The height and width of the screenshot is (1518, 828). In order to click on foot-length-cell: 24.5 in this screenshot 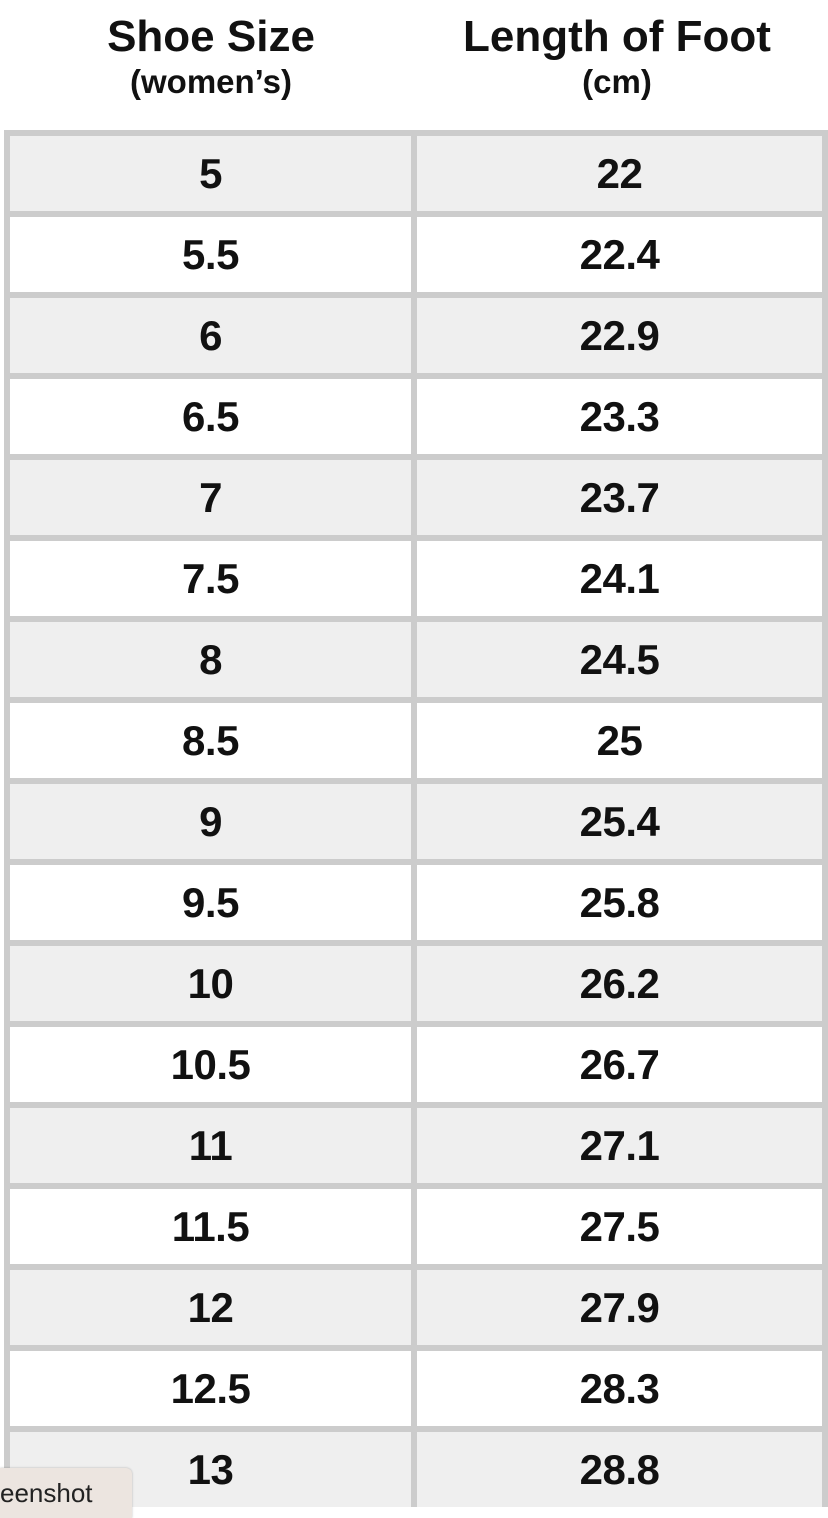, I will do `click(619, 659)`.